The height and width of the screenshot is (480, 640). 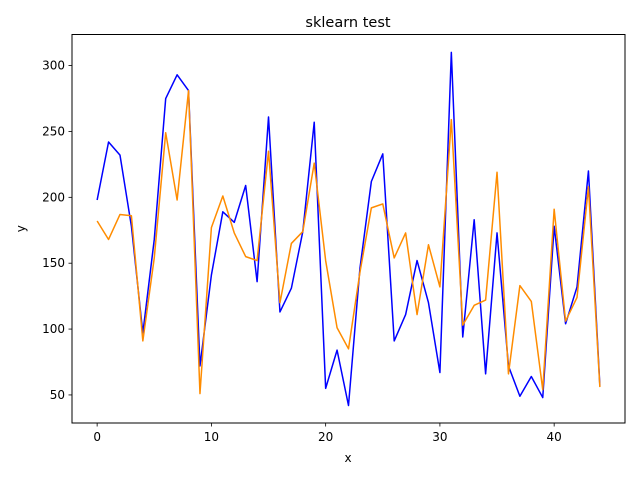 I want to click on y-tick-label: 300, so click(x=53, y=66).